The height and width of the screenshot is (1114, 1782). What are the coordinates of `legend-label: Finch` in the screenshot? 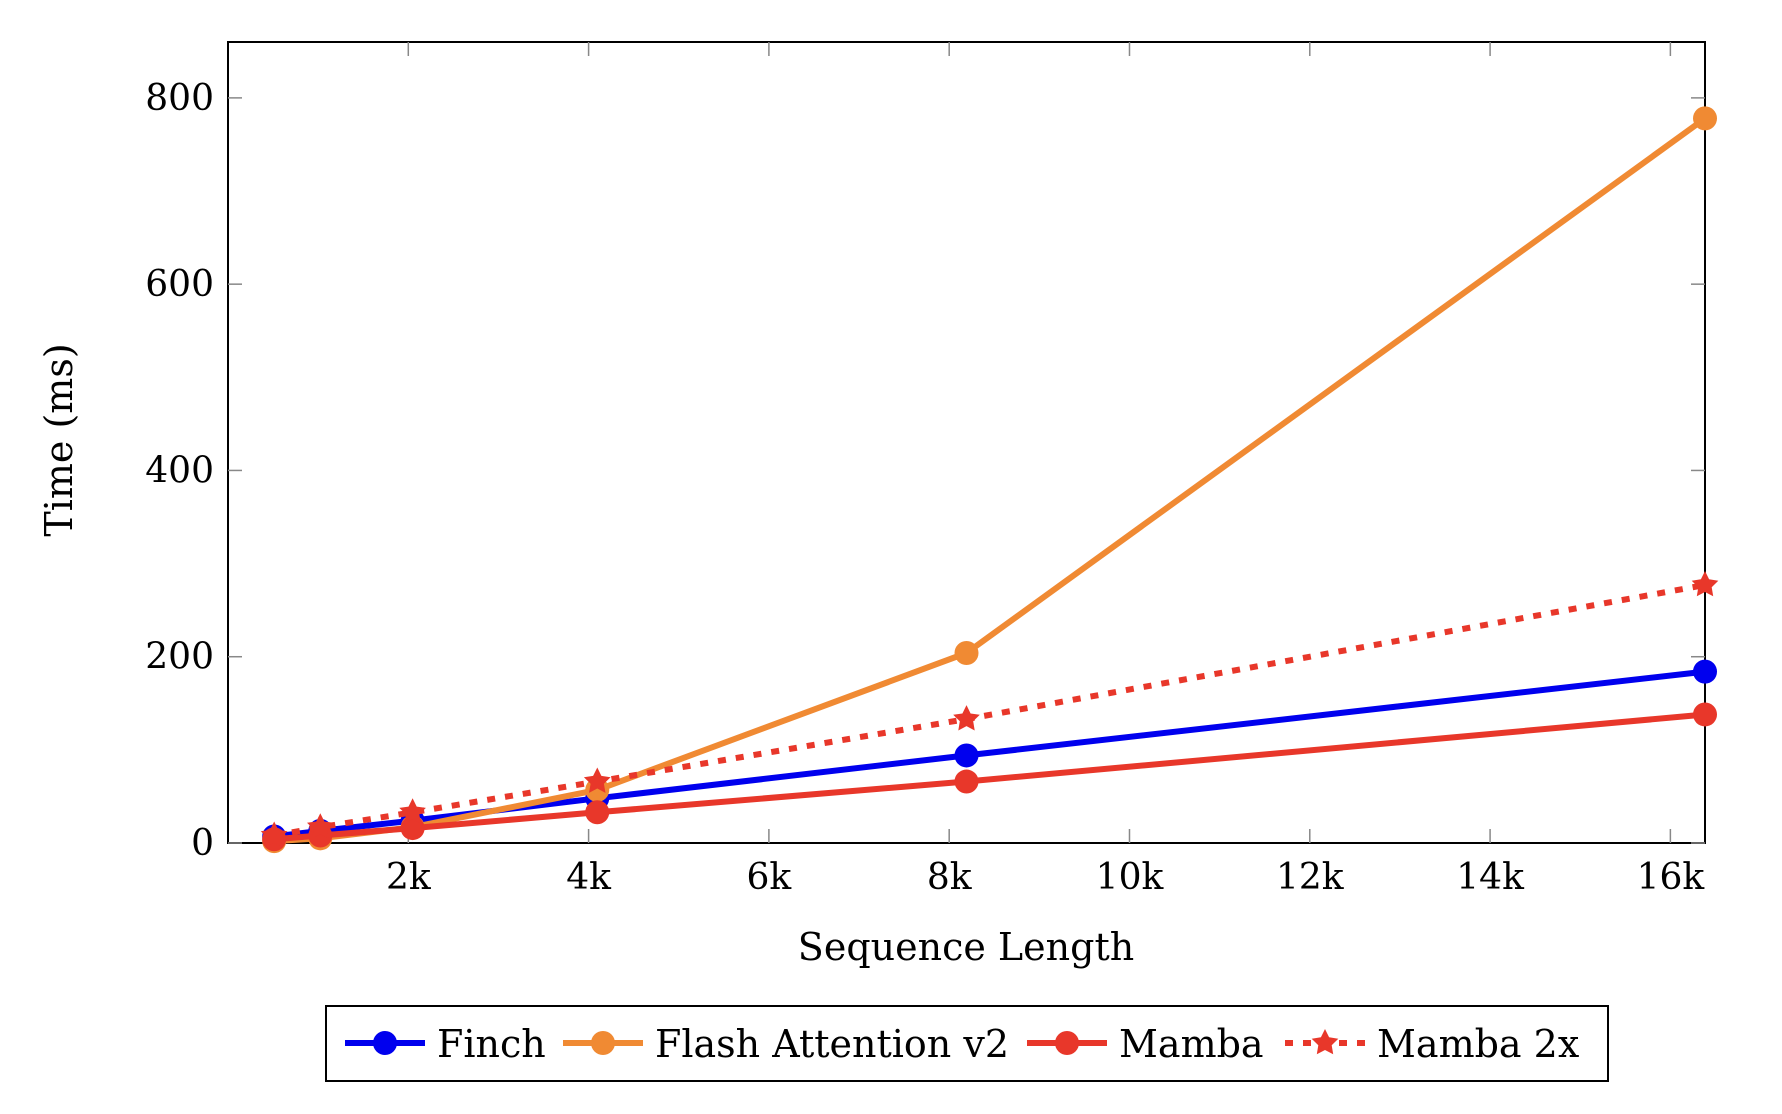 It's located at (491, 1044).